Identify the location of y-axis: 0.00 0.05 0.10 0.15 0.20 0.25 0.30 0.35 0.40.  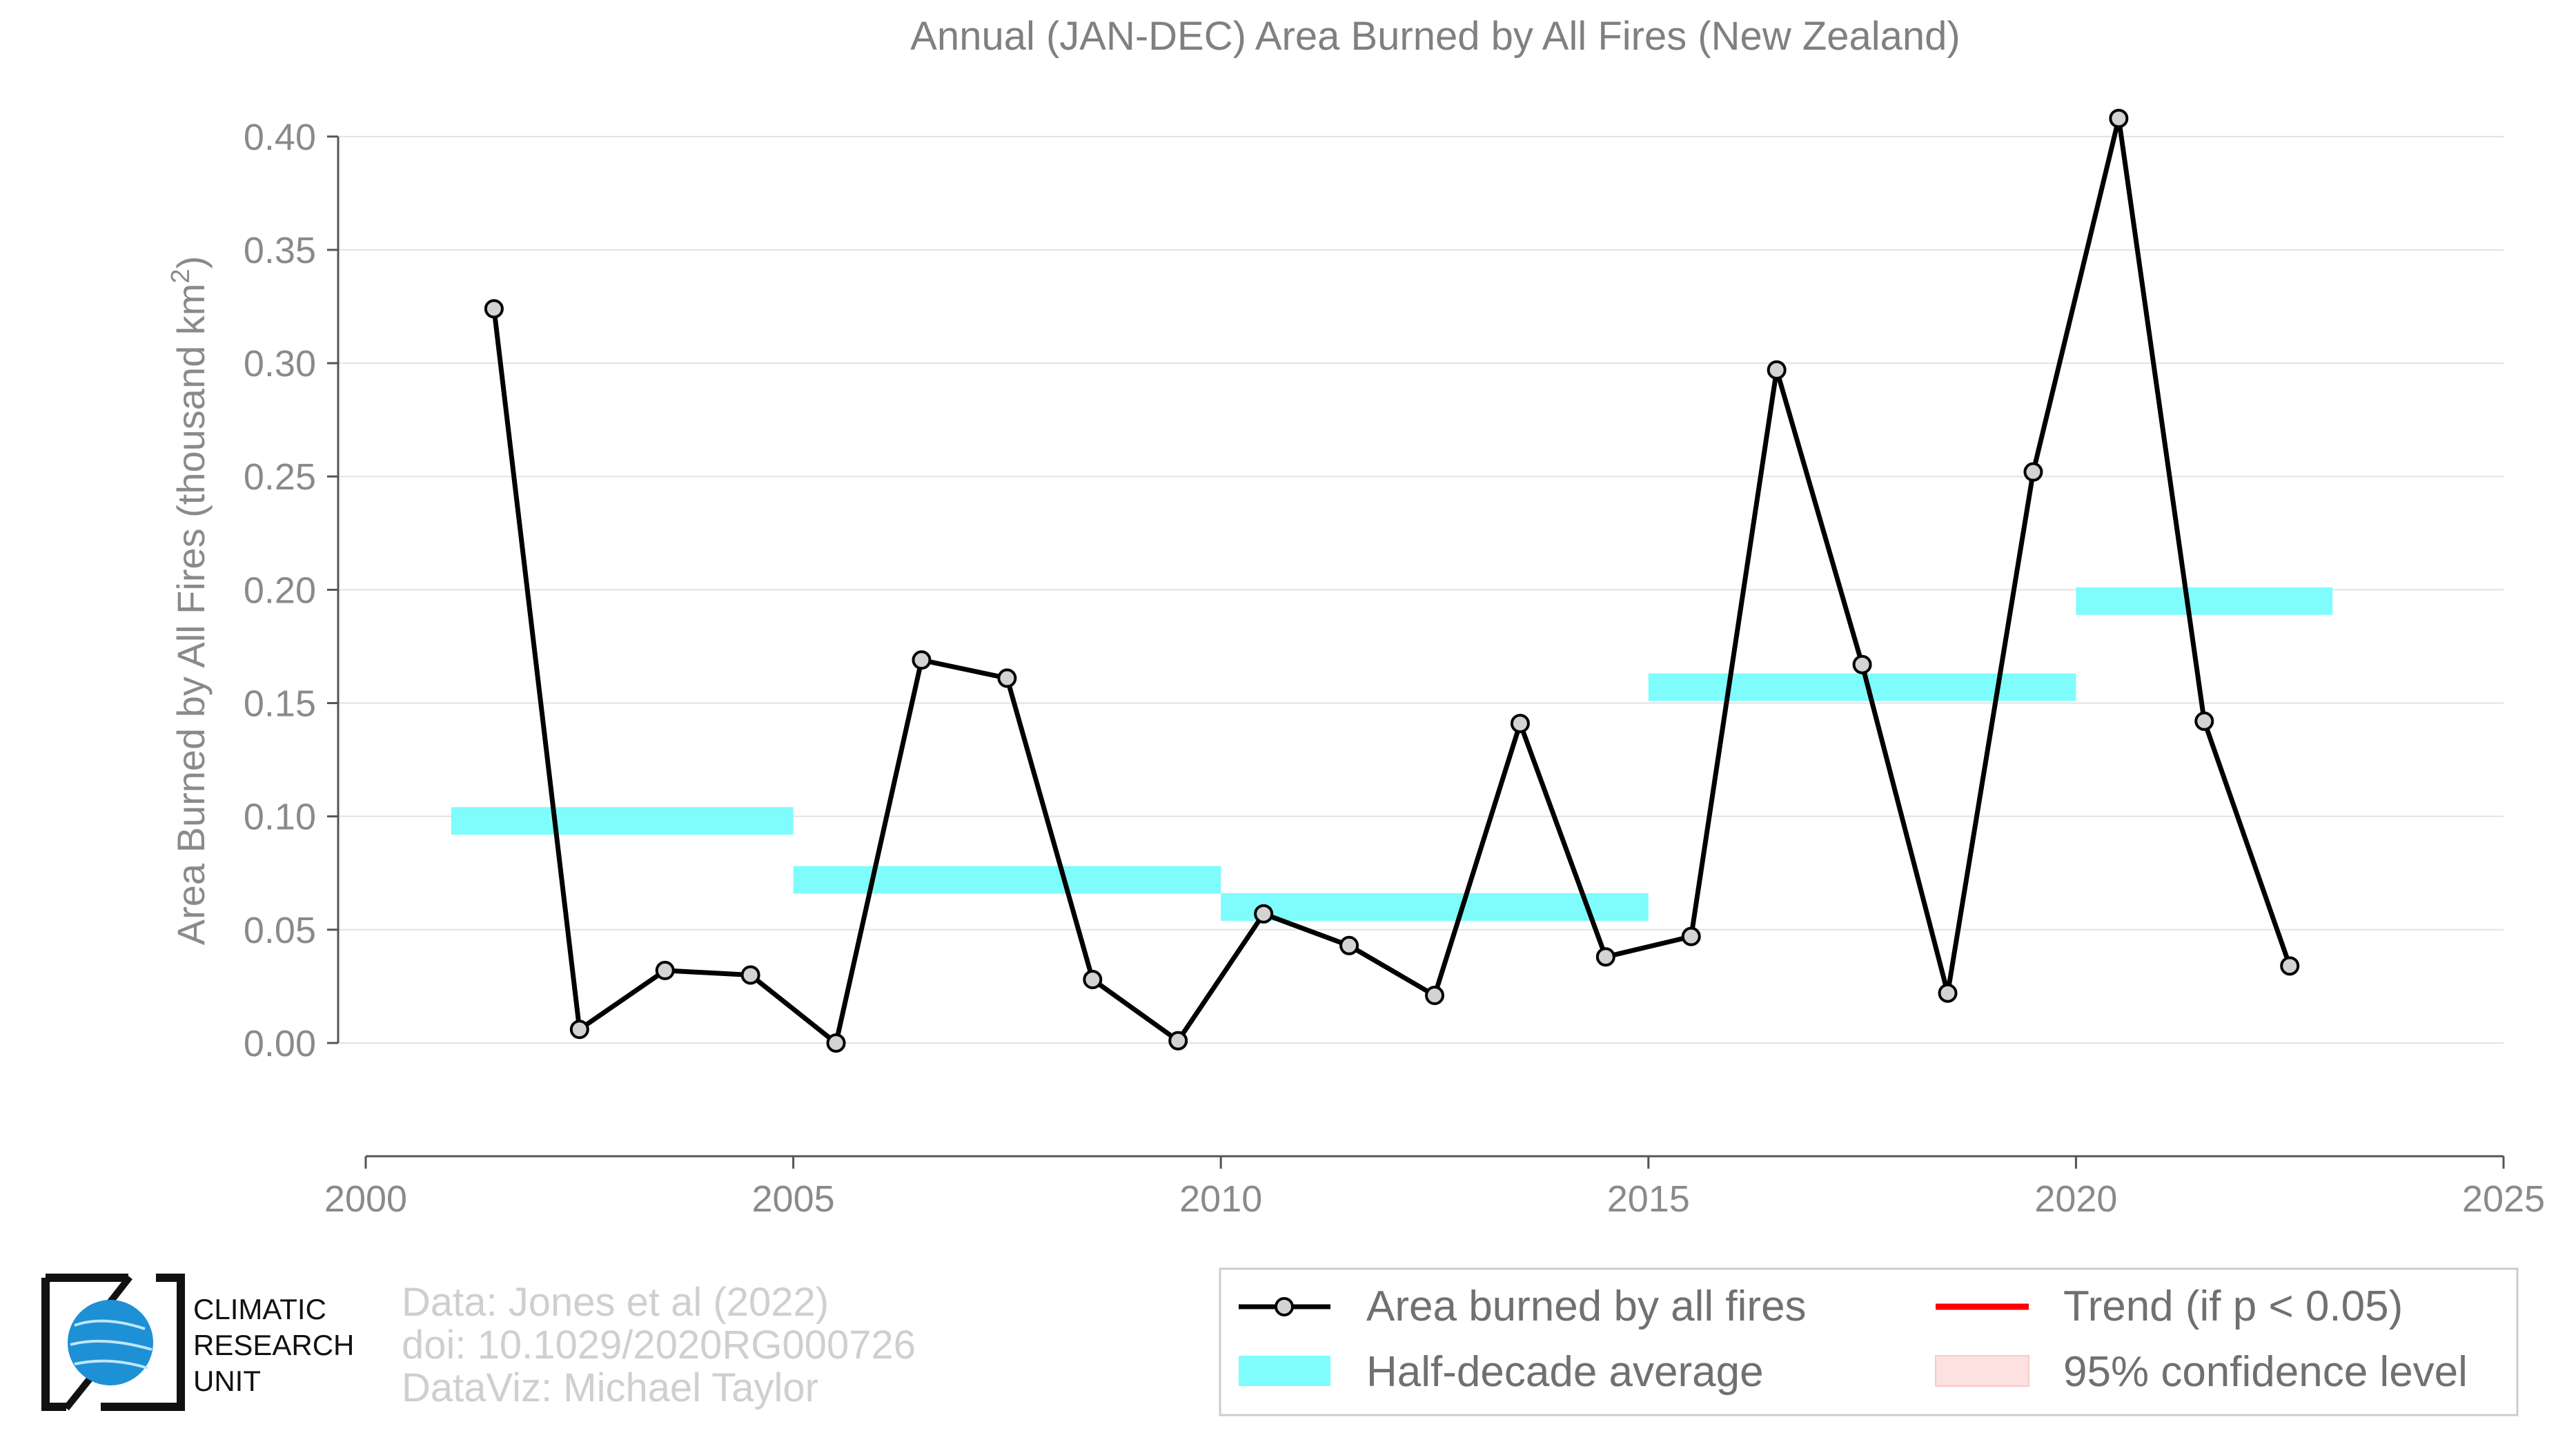
(292, 590).